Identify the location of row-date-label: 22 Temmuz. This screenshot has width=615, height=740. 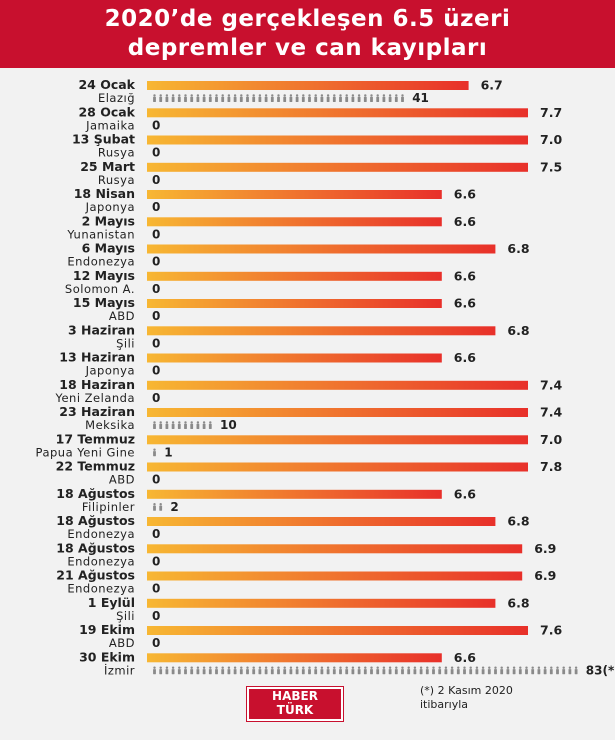
(95, 466).